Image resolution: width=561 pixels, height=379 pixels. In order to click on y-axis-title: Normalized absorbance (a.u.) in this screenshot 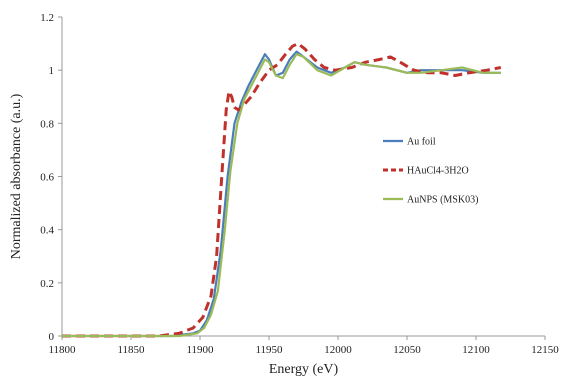, I will do `click(16, 176)`.